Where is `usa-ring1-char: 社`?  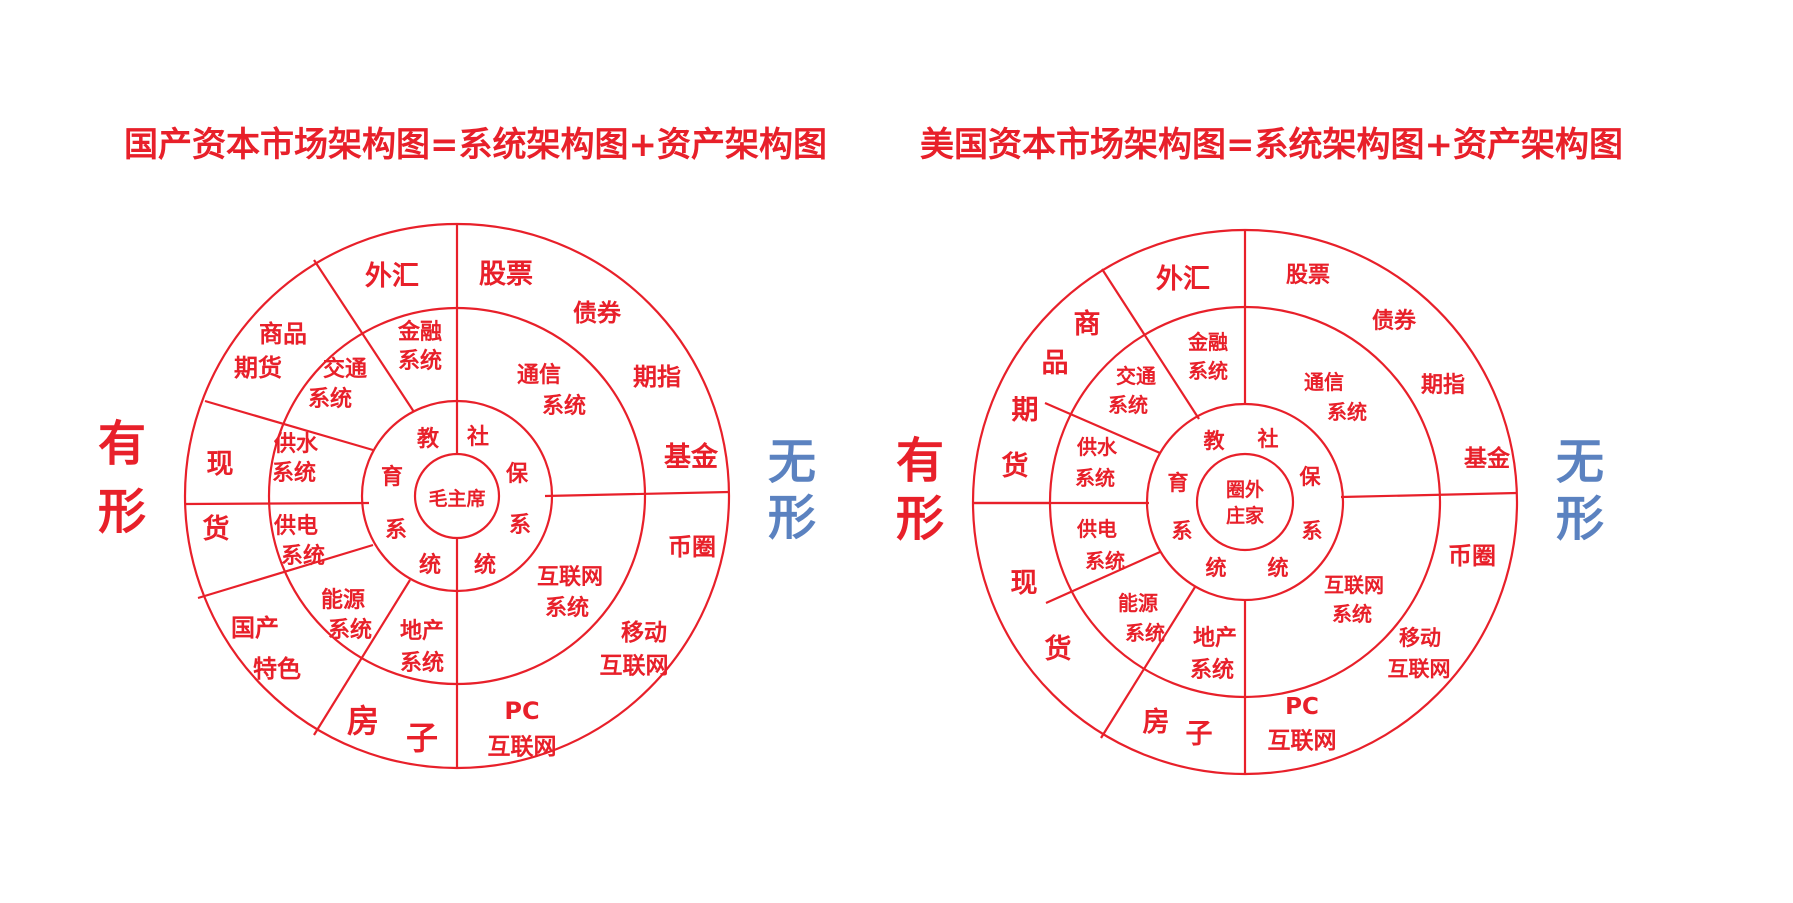 usa-ring1-char: 社 is located at coordinates (1268, 439).